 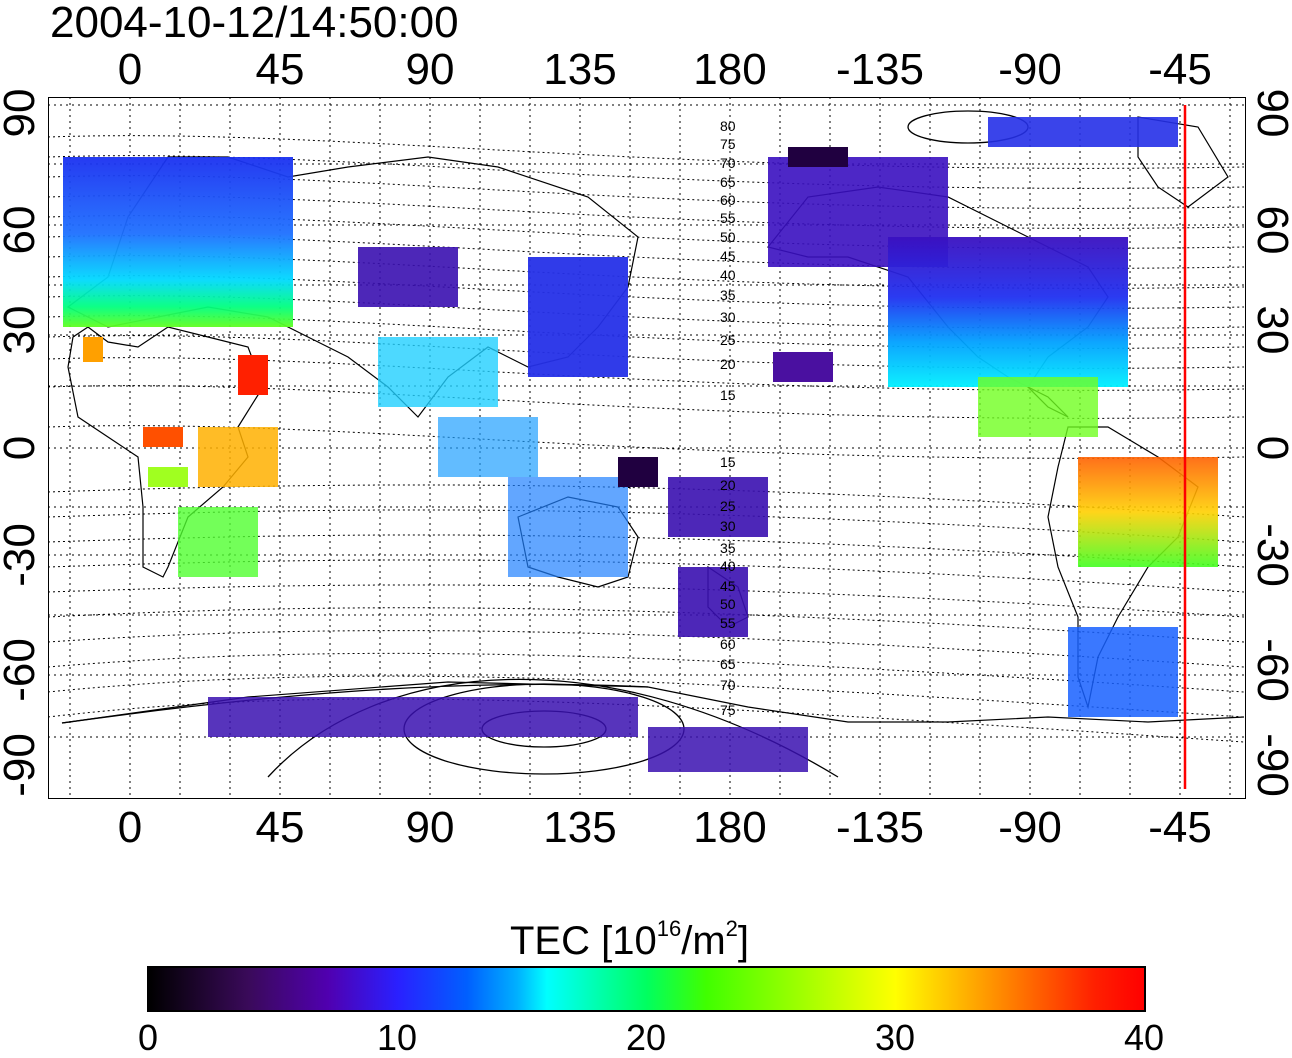 I want to click on colorbar-title-exponent: 16, so click(x=669, y=928).